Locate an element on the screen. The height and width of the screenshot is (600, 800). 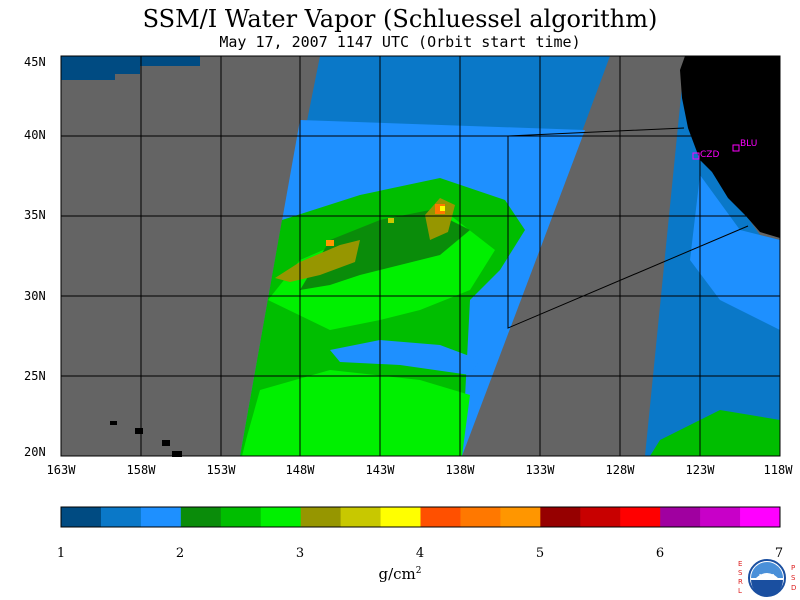
site-markers: CZD BLU is located at coordinates (724, 149).